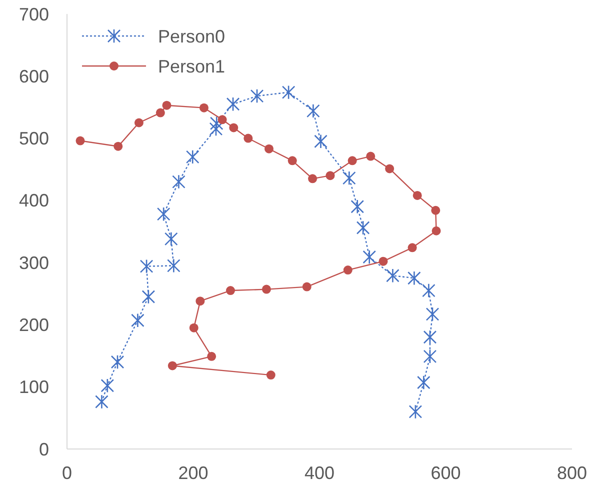  What do you see at coordinates (33, 262) in the screenshot?
I see `y-tick-label: 300` at bounding box center [33, 262].